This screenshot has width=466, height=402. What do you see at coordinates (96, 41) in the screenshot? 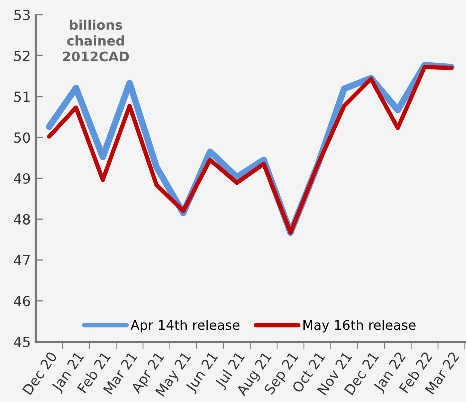
I see `y-axis-title: billions chained 2012CAD` at bounding box center [96, 41].